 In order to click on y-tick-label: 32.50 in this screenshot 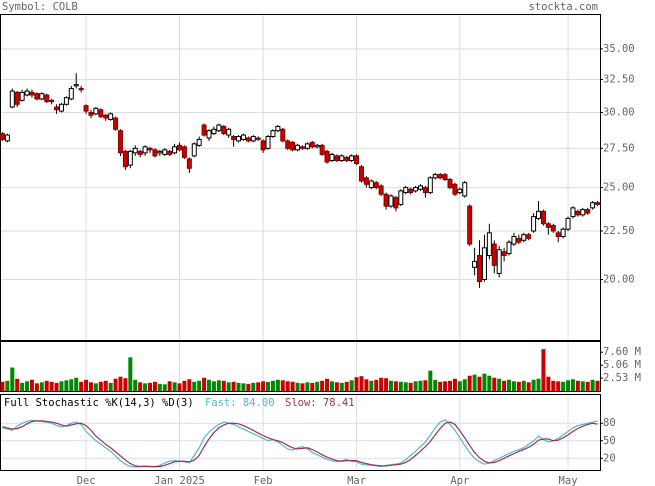, I will do `click(619, 79)`.